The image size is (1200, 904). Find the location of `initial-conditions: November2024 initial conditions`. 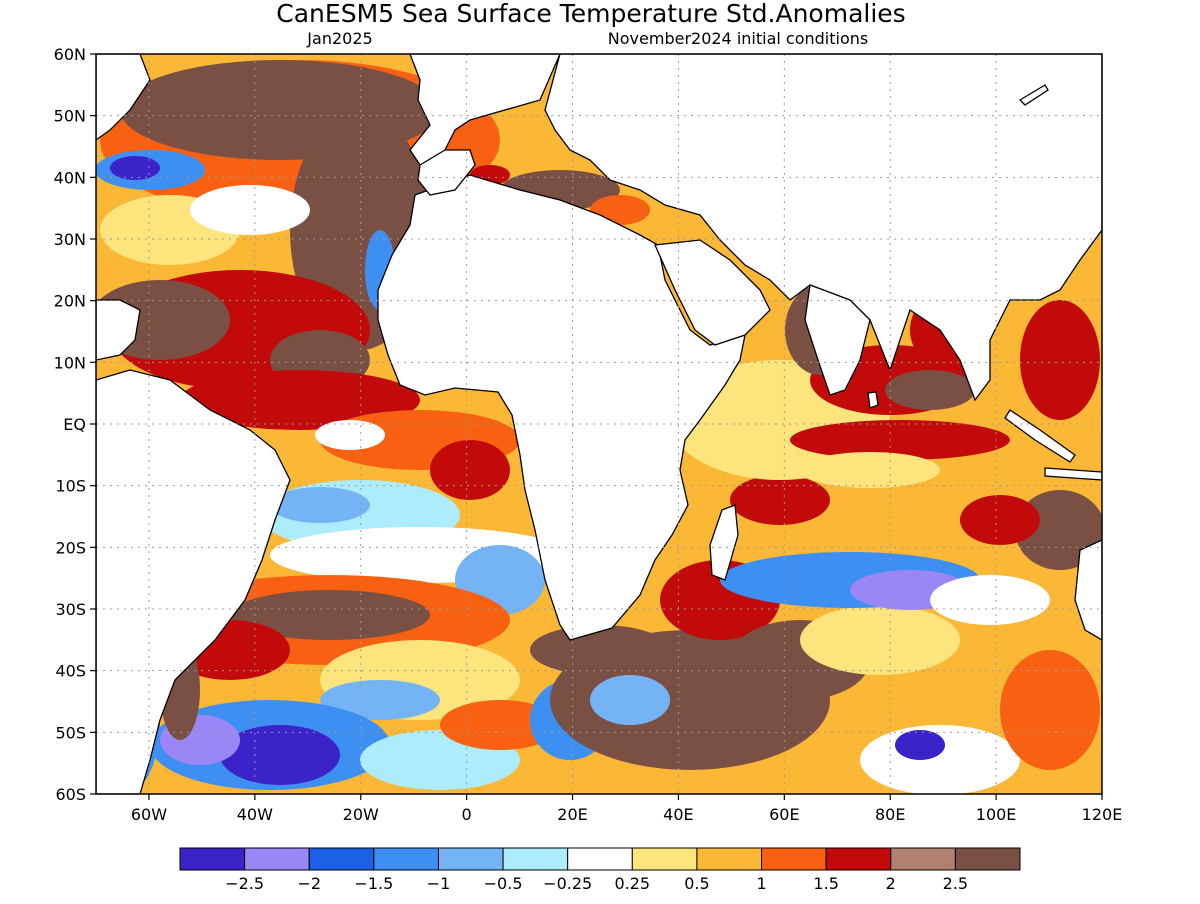

initial-conditions: November2024 initial conditions is located at coordinates (738, 38).